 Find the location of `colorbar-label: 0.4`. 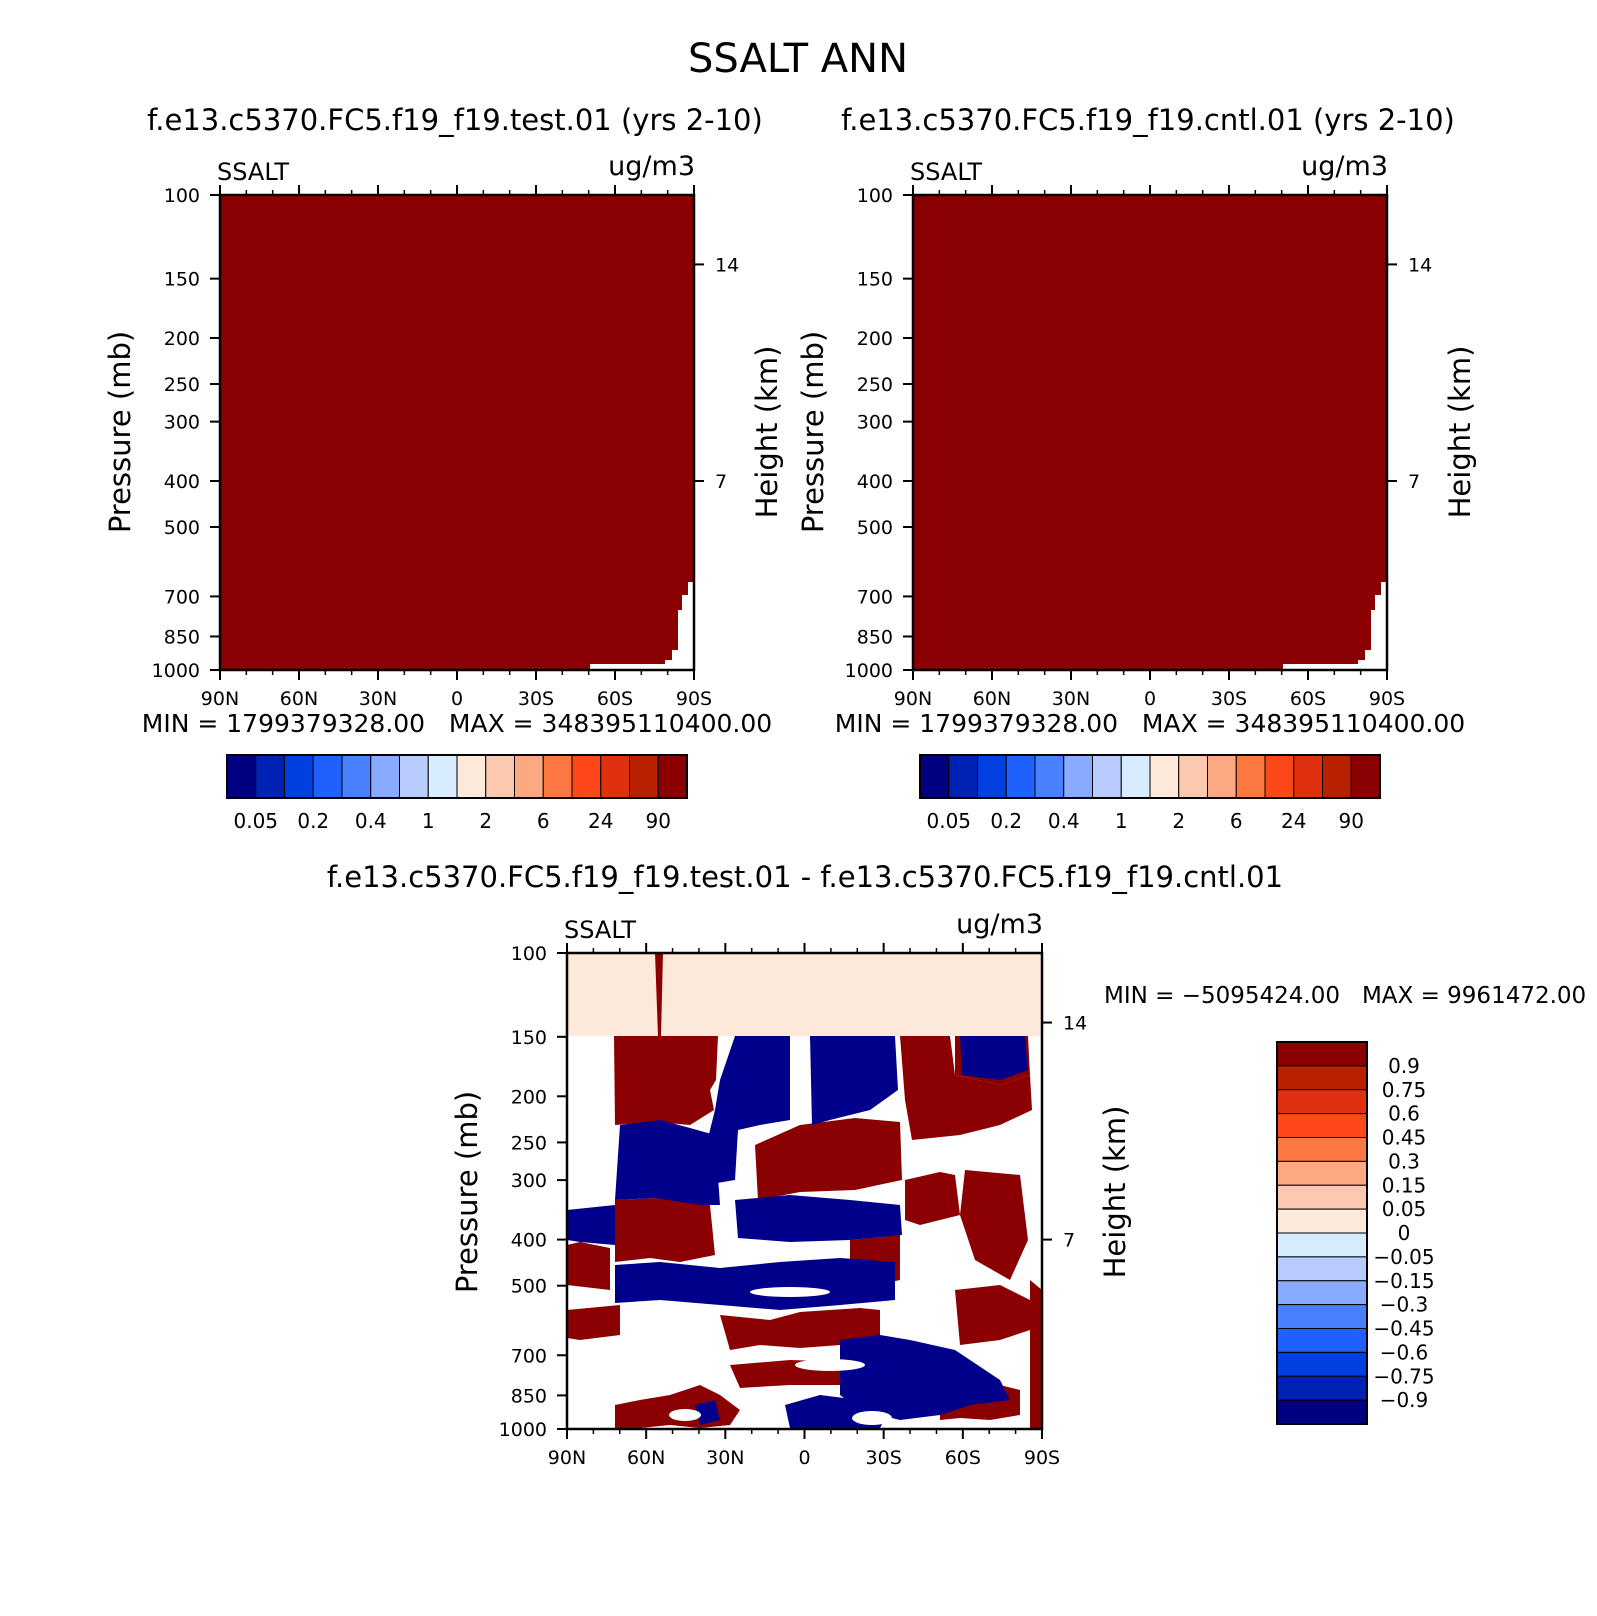

colorbar-label: 0.4 is located at coordinates (1064, 821).